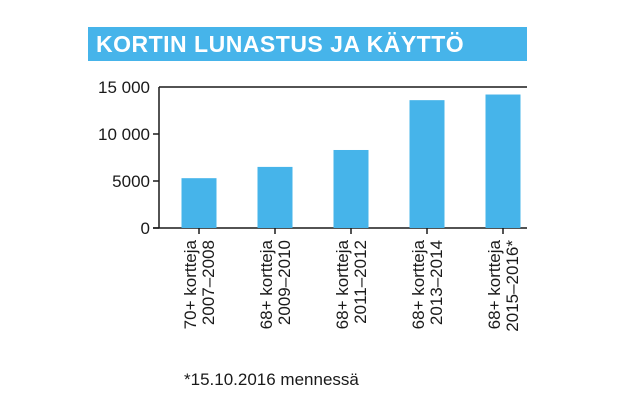 The height and width of the screenshot is (416, 624). Describe the element at coordinates (271, 379) in the screenshot. I see `footnote: *15.10.2016 mennessä` at that location.